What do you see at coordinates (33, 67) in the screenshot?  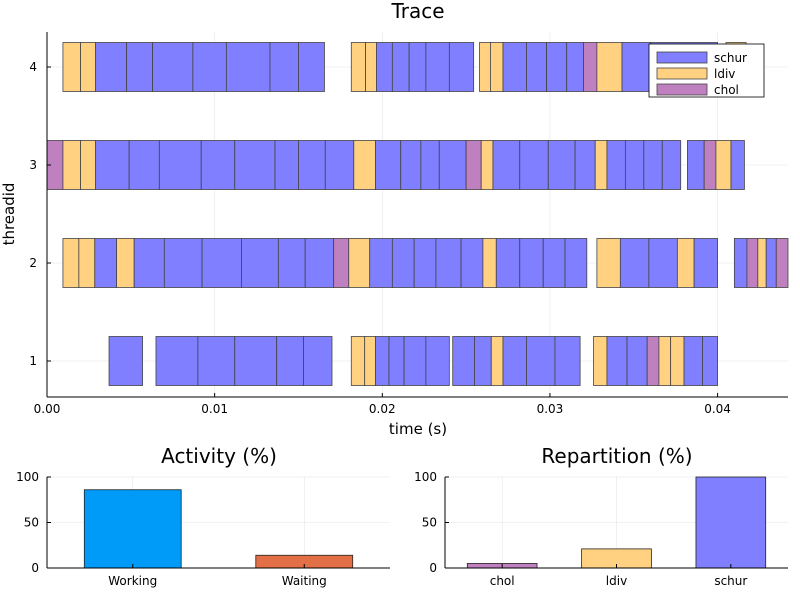 I see `trace-ytick-label: 4` at bounding box center [33, 67].